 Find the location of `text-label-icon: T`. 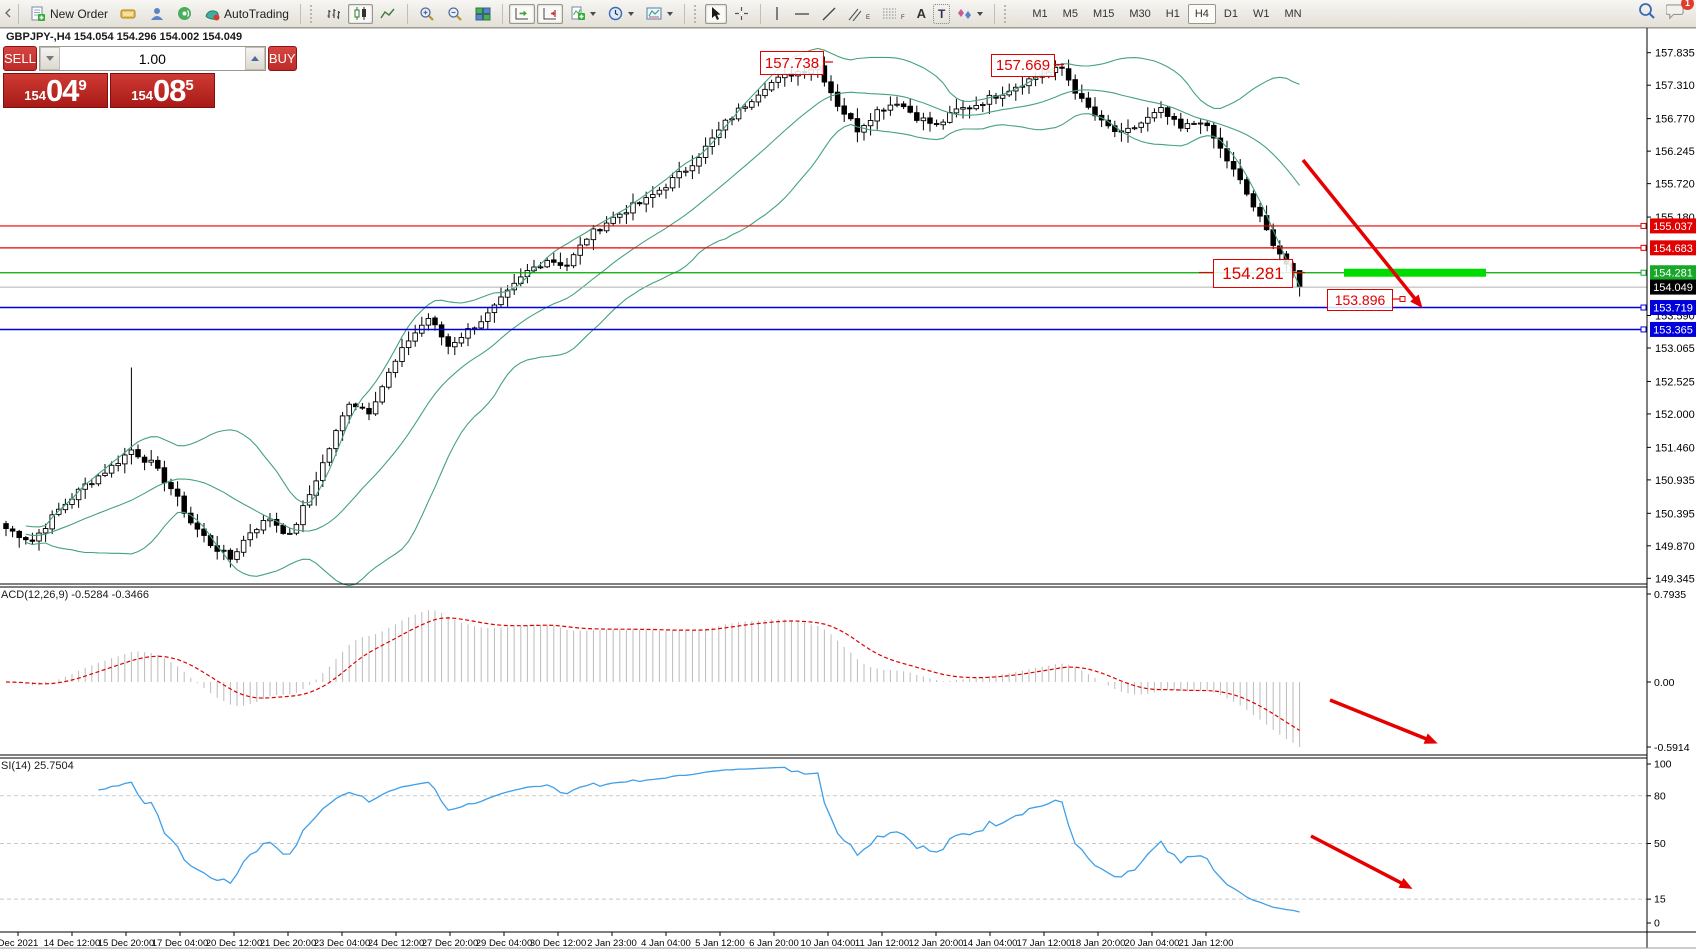

text-label-icon: T is located at coordinates (942, 13).